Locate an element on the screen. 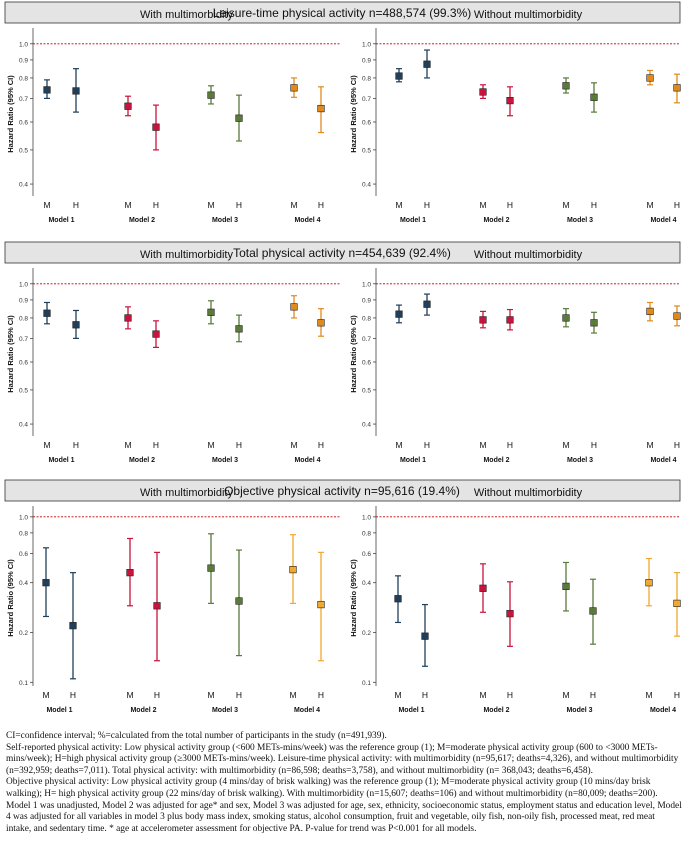 This screenshot has height=857, width=685. chart-2-panel-2-ytick-label: 0.5 is located at coordinates (366, 390).